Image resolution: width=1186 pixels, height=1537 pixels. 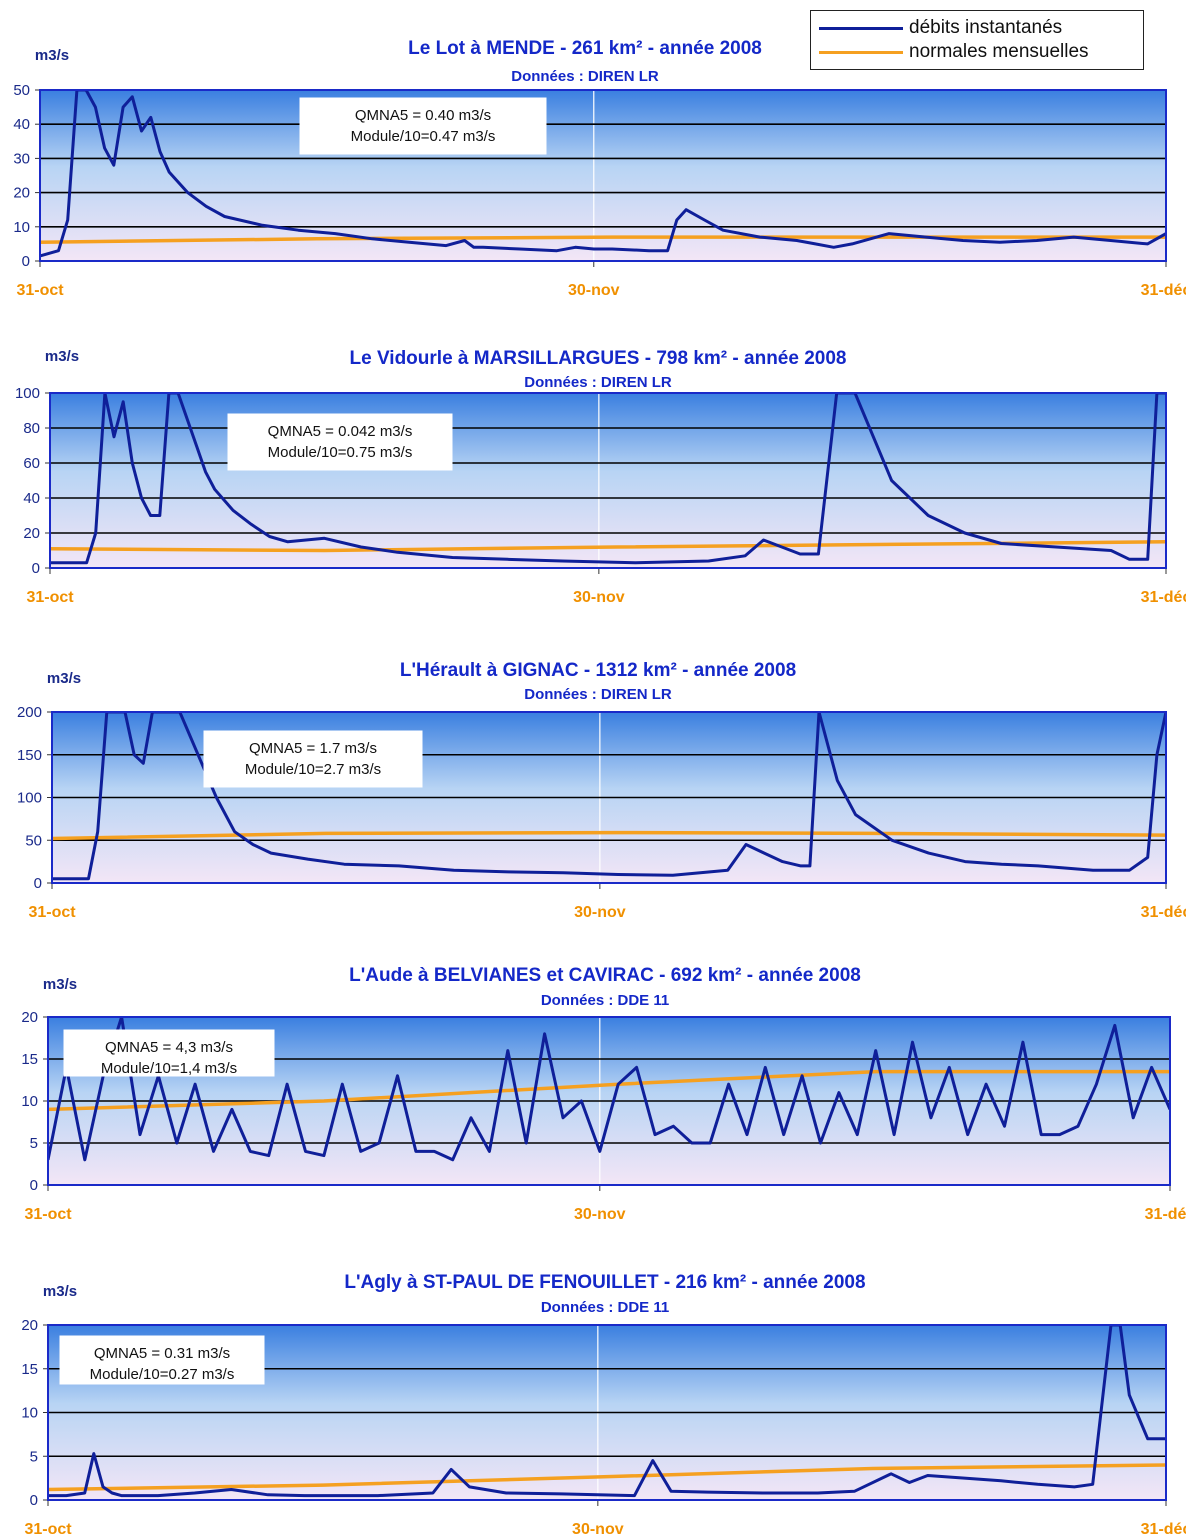 I want to click on y-tick-label: 150, so click(x=29, y=755).